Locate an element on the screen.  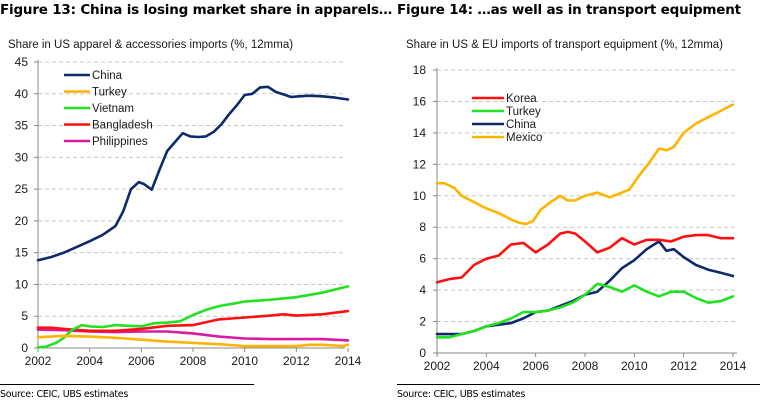
chart13-xtick-label: 2006 is located at coordinates (141, 361).